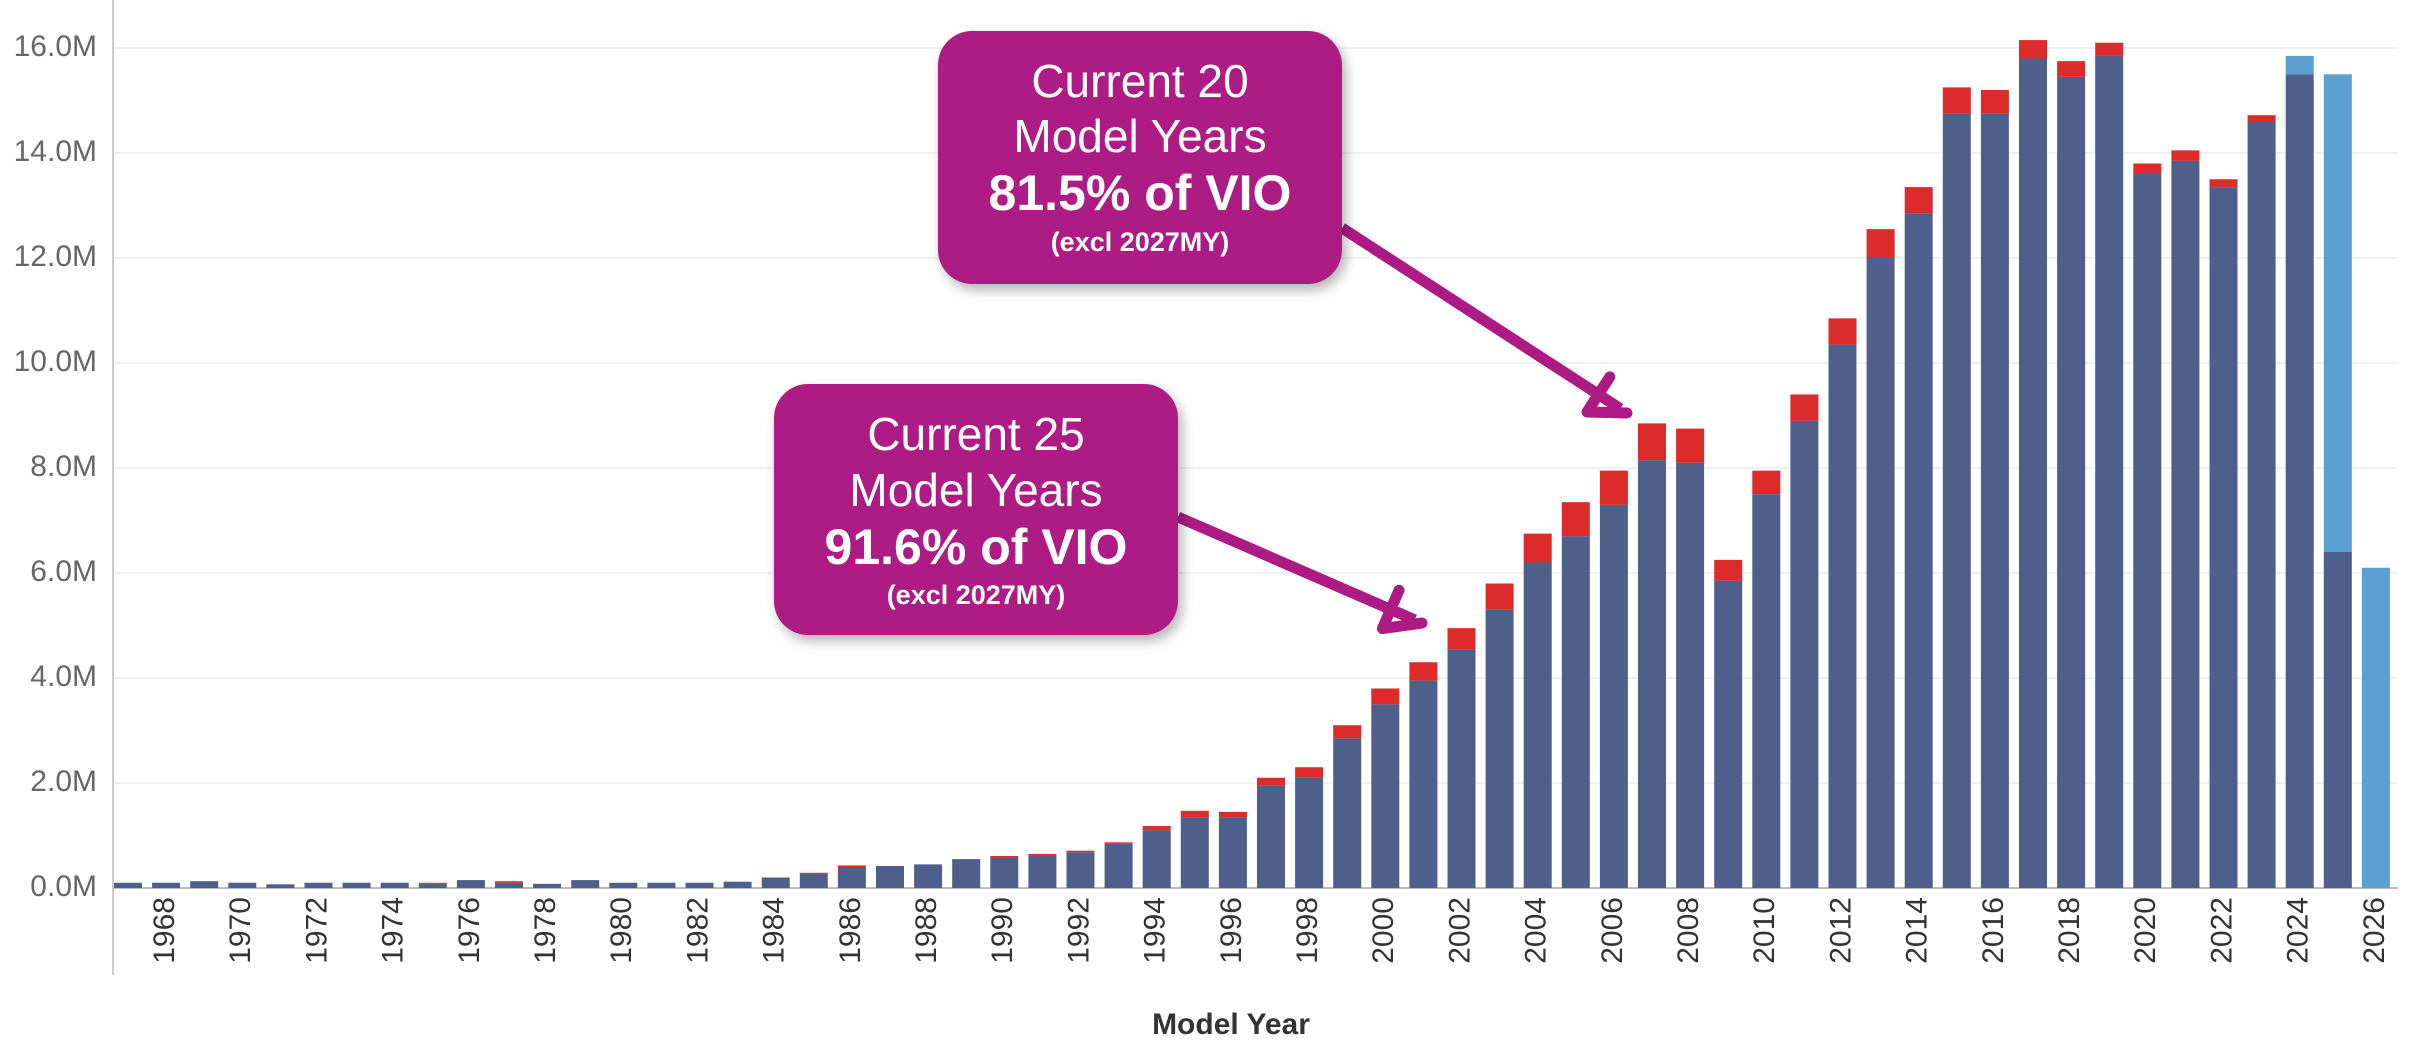  What do you see at coordinates (976, 509) in the screenshot?
I see `callout-box` at bounding box center [976, 509].